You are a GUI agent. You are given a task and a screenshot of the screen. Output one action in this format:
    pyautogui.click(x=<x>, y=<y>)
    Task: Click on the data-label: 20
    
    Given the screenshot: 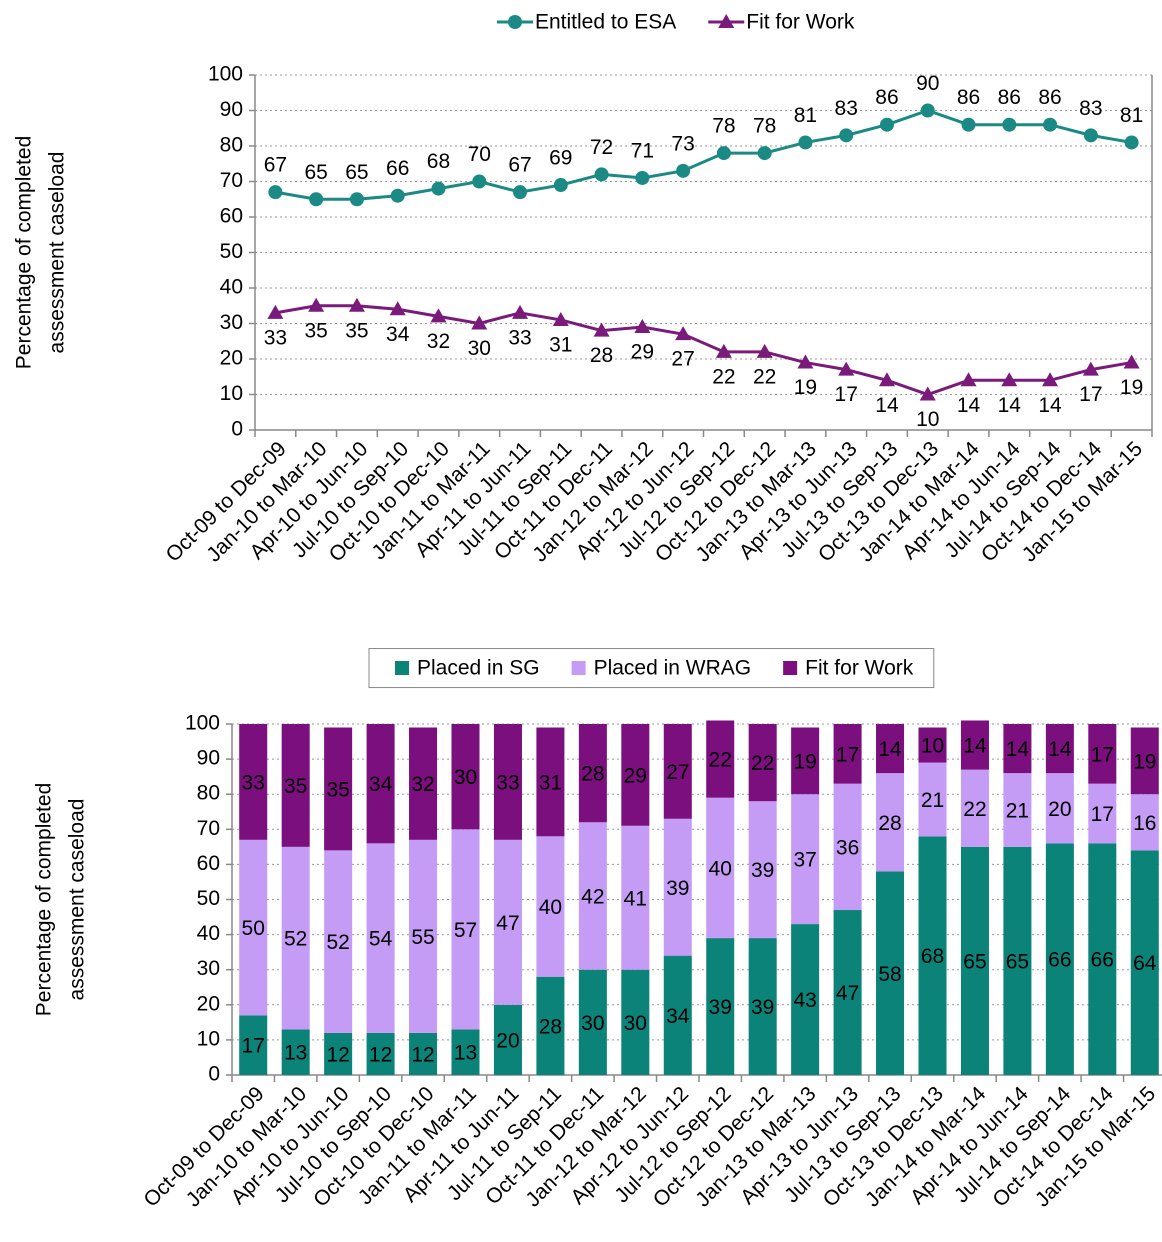 What is the action you would take?
    pyautogui.click(x=1059, y=809)
    